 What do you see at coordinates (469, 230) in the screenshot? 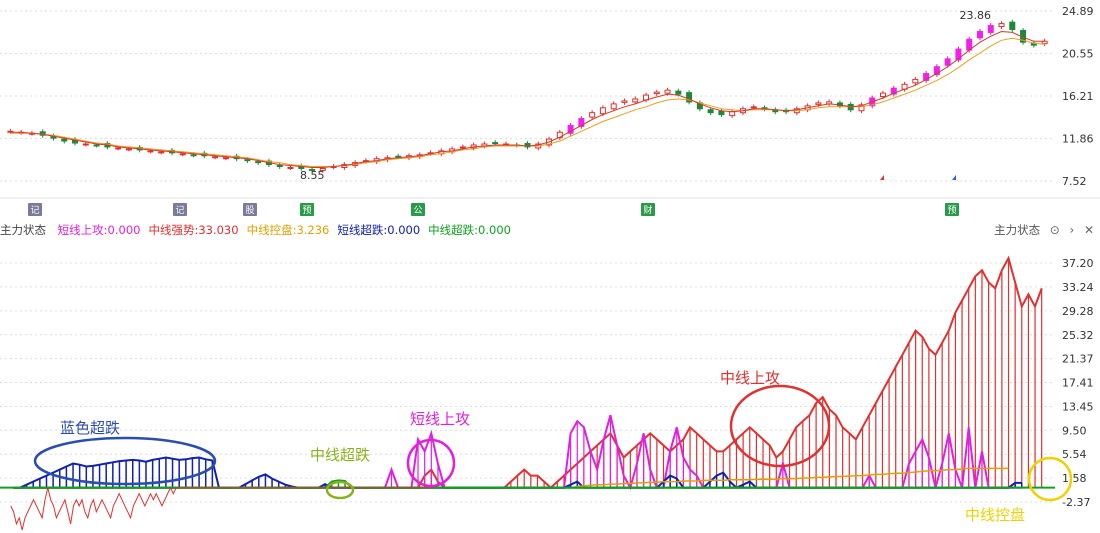
I see `indicator-value-4: 中线超跌:0.000` at bounding box center [469, 230].